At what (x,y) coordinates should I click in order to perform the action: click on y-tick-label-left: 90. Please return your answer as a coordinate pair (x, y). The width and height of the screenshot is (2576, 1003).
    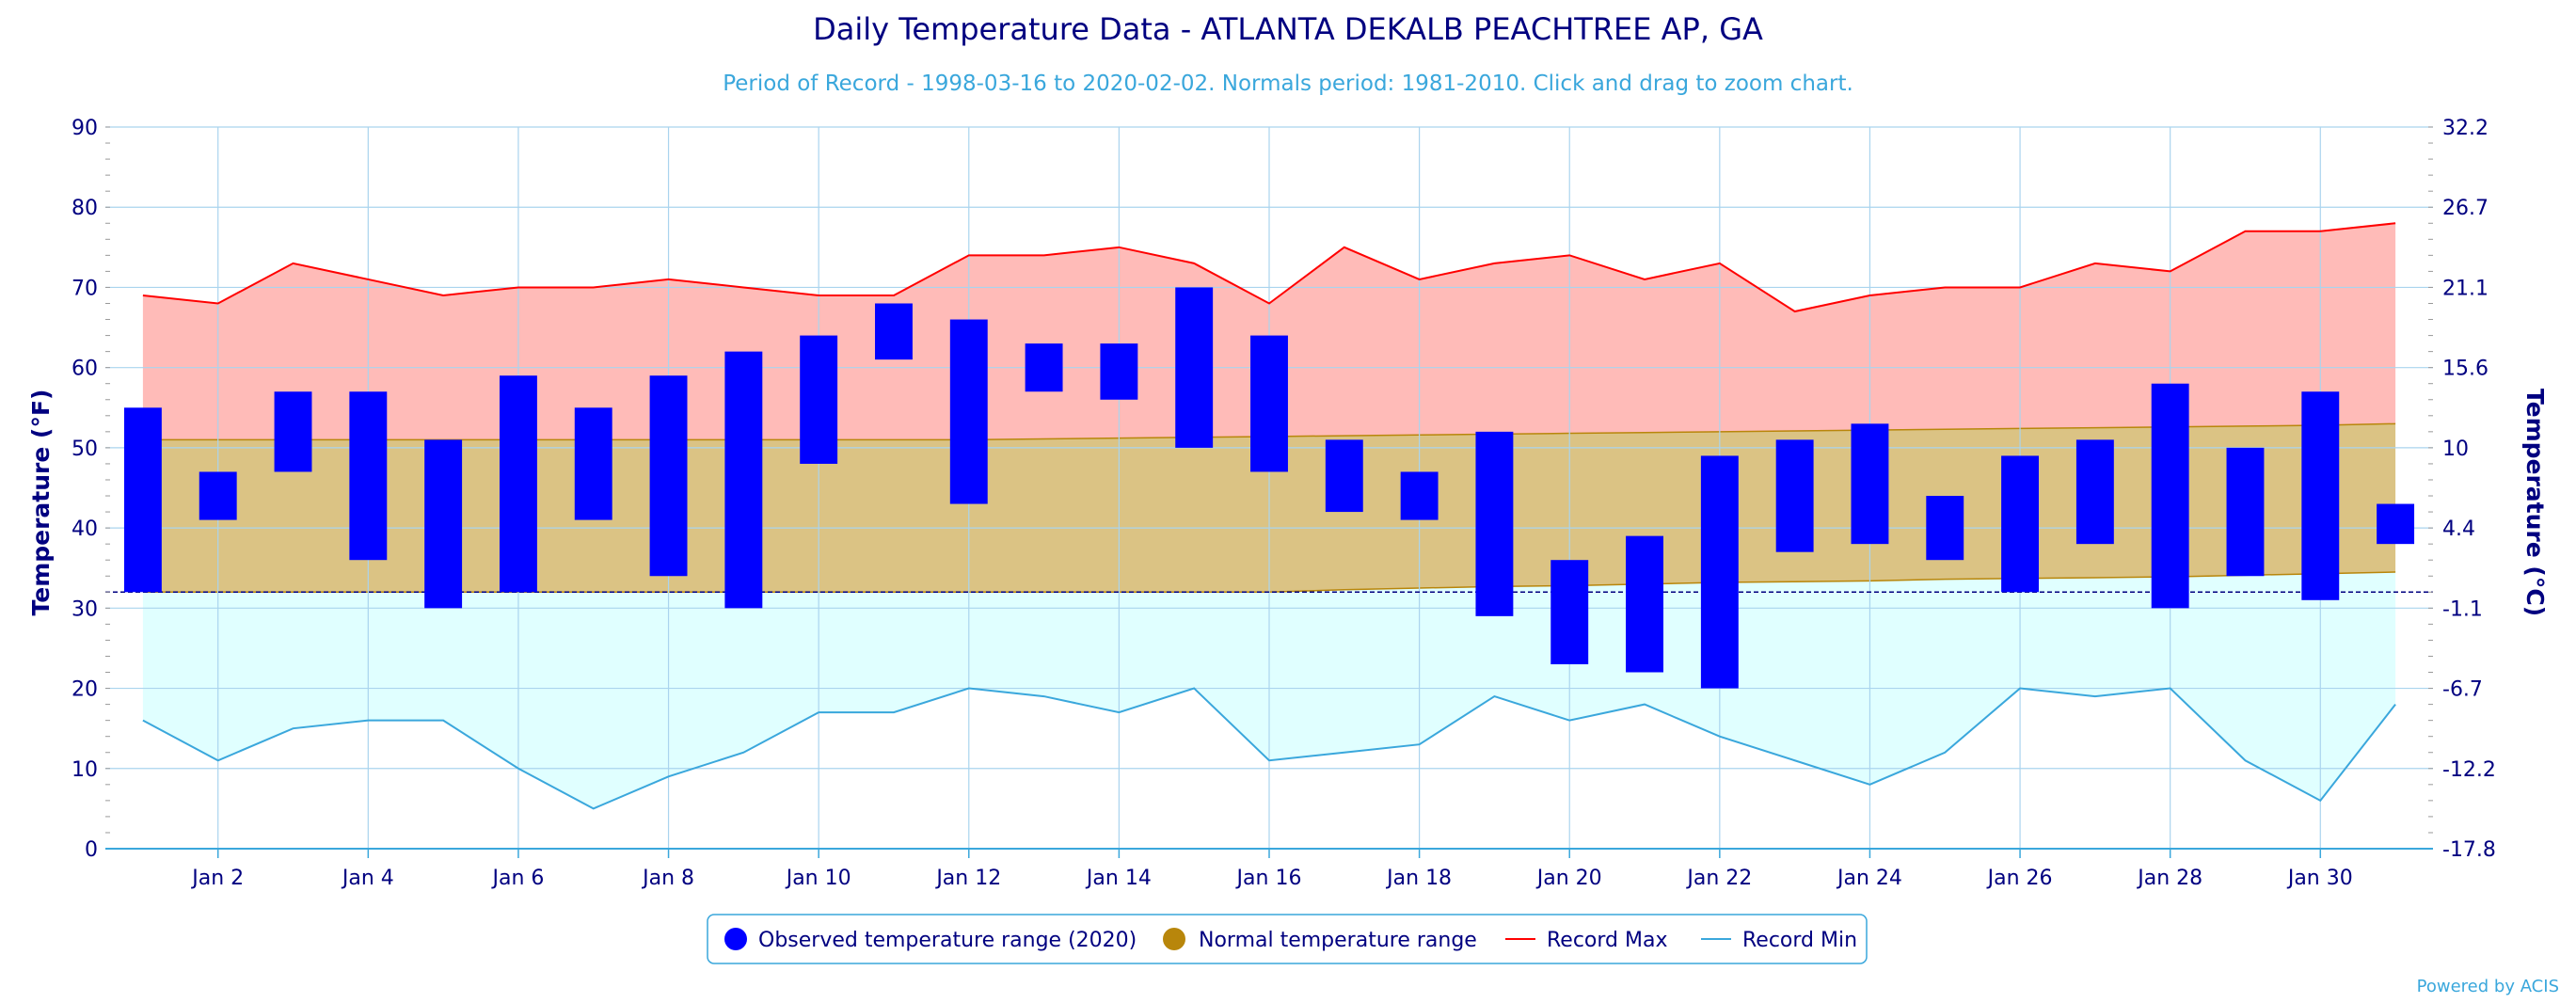
    Looking at the image, I should click on (85, 128).